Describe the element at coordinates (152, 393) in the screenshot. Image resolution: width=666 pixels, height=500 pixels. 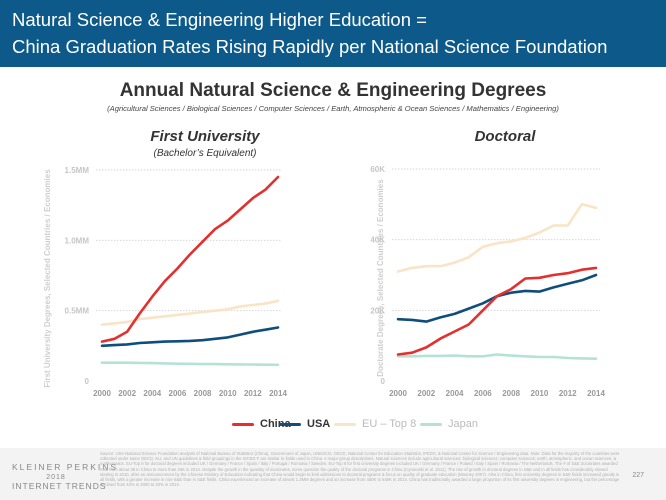
I see `left-x-tick-label: 2004` at that location.